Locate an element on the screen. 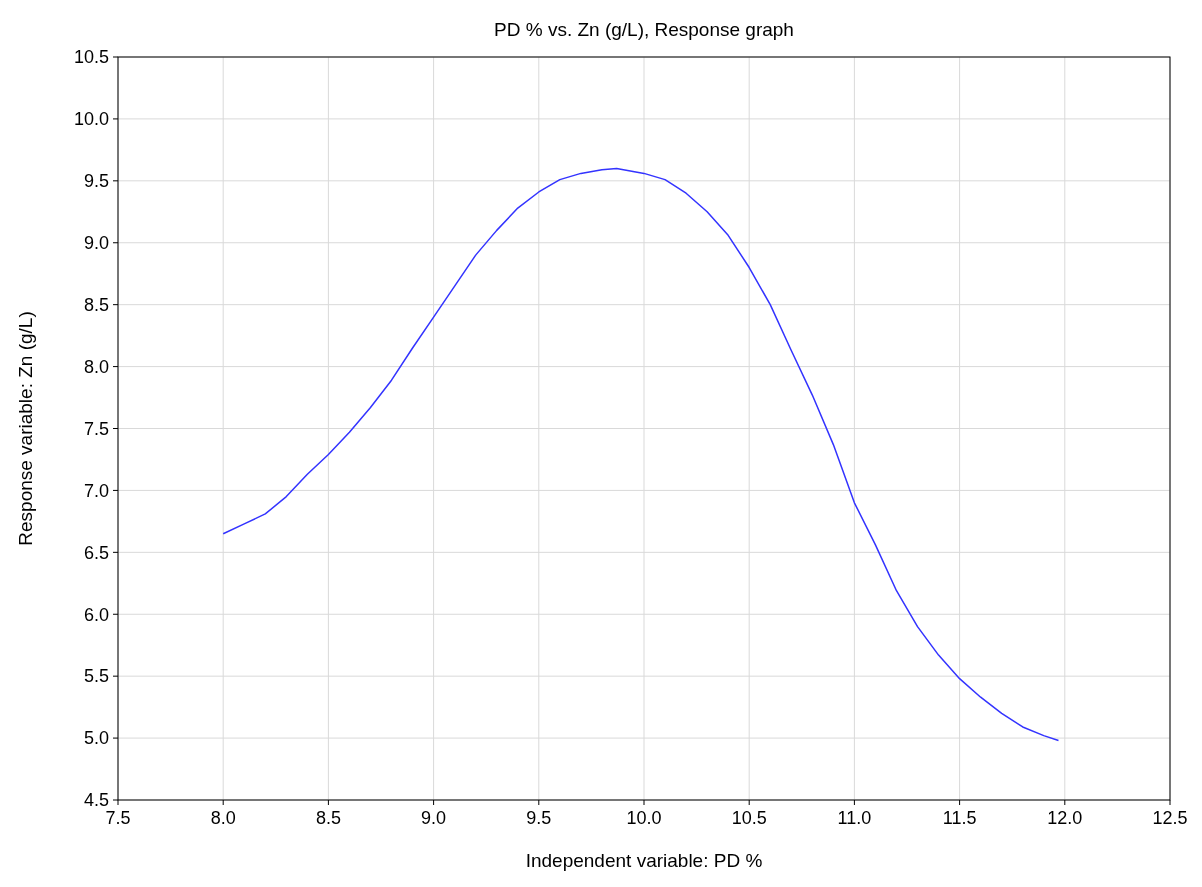  y-tick-label: 6.0 is located at coordinates (96, 614).